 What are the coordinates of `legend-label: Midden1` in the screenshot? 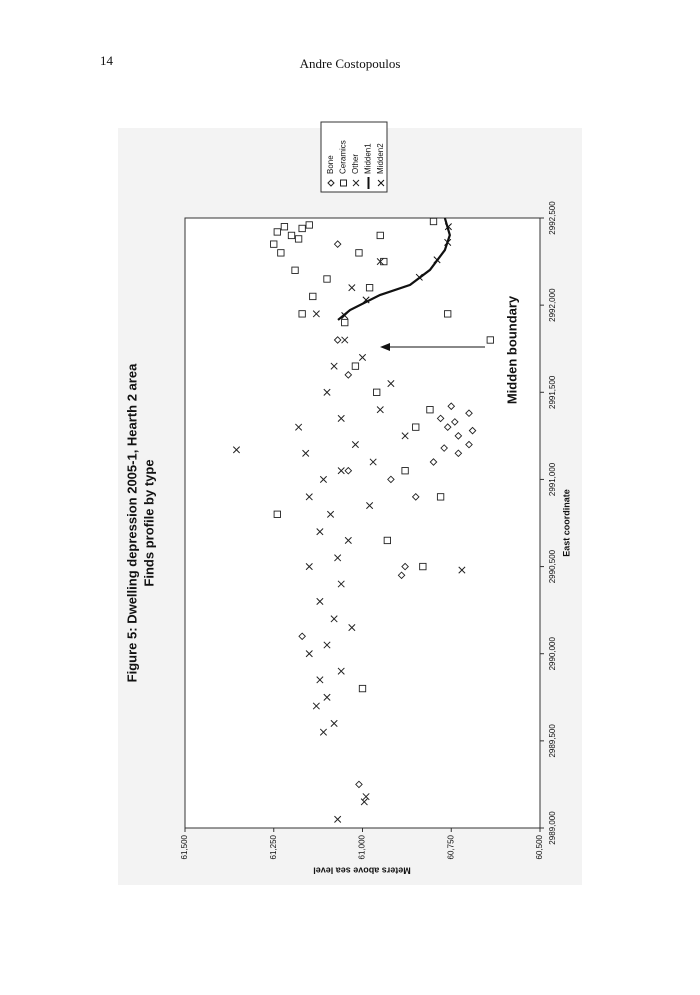 It's located at (368, 158).